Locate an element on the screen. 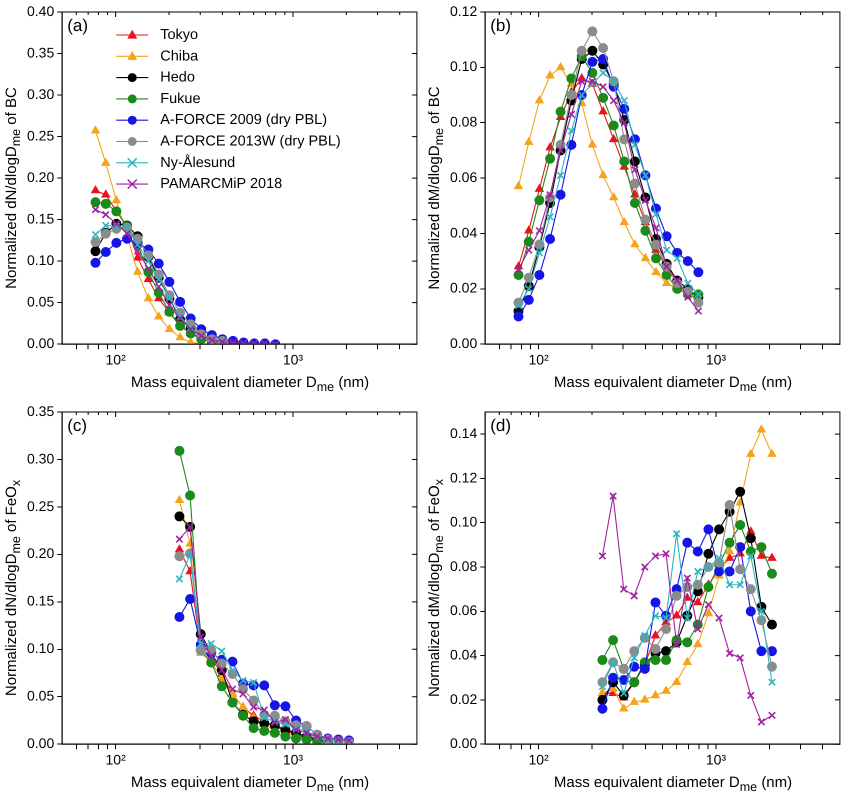  legend-label: Chiba is located at coordinates (180, 56).